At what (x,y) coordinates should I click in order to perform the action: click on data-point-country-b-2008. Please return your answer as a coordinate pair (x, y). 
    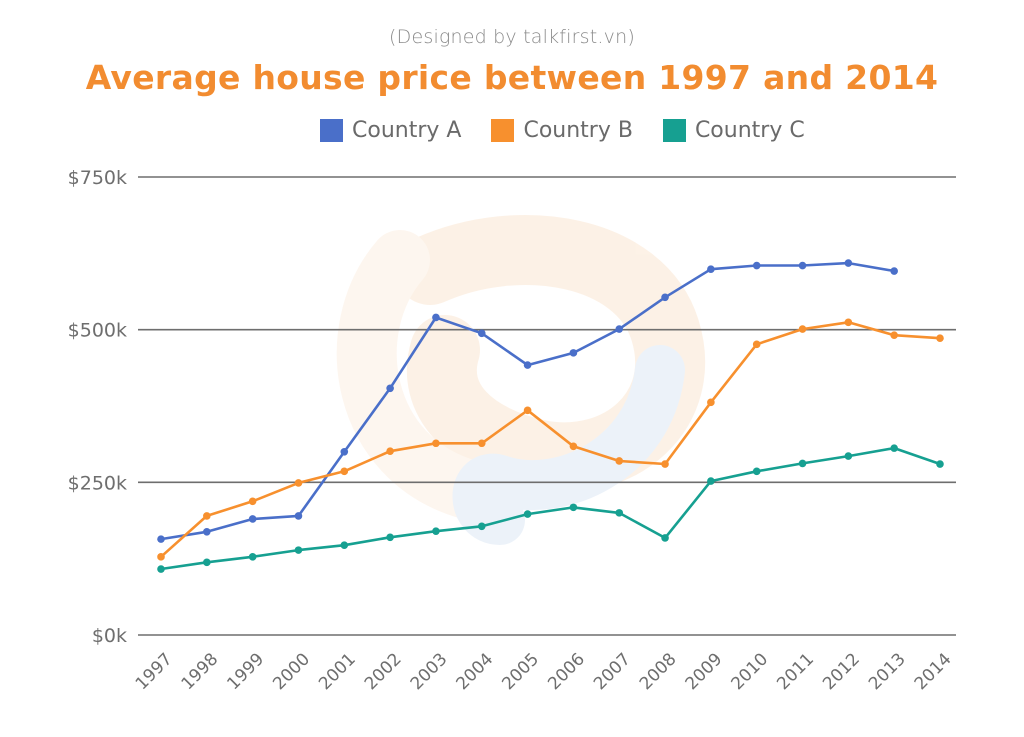
    Looking at the image, I should click on (665, 464).